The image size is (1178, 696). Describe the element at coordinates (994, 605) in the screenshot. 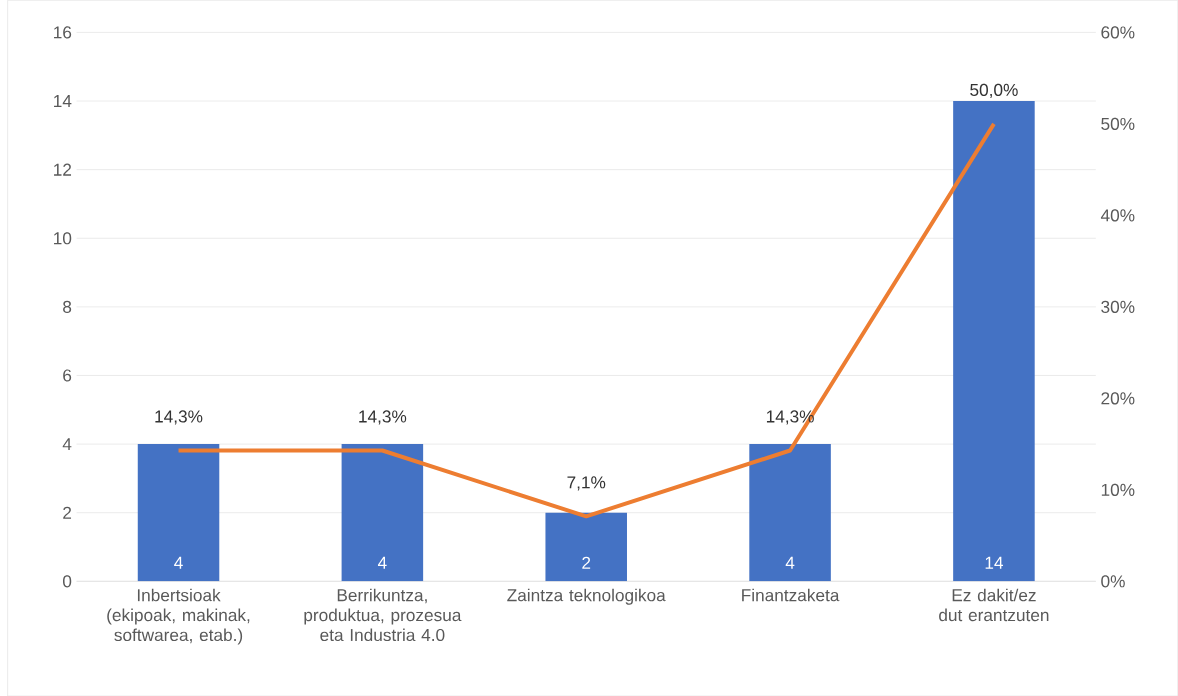

I see `x-tick-label: Ez dakit/ez dut erantzuten` at that location.